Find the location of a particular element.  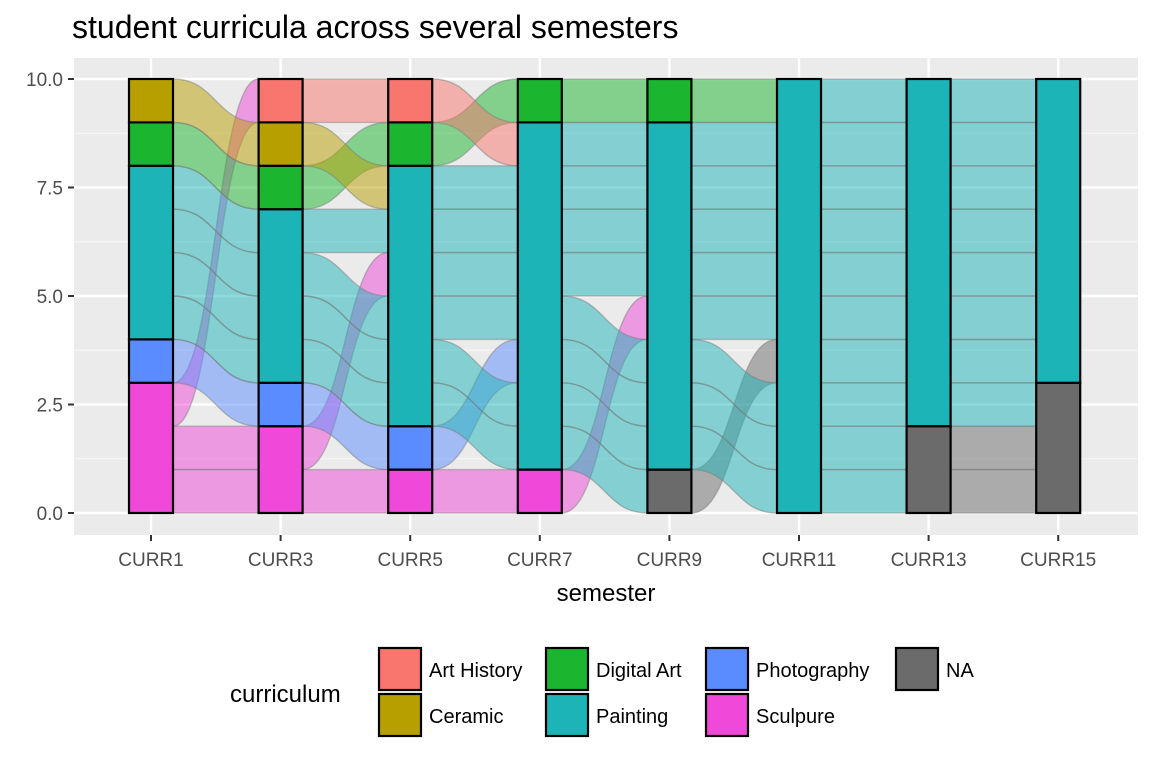

stratum-curr3-art-history is located at coordinates (280, 100).